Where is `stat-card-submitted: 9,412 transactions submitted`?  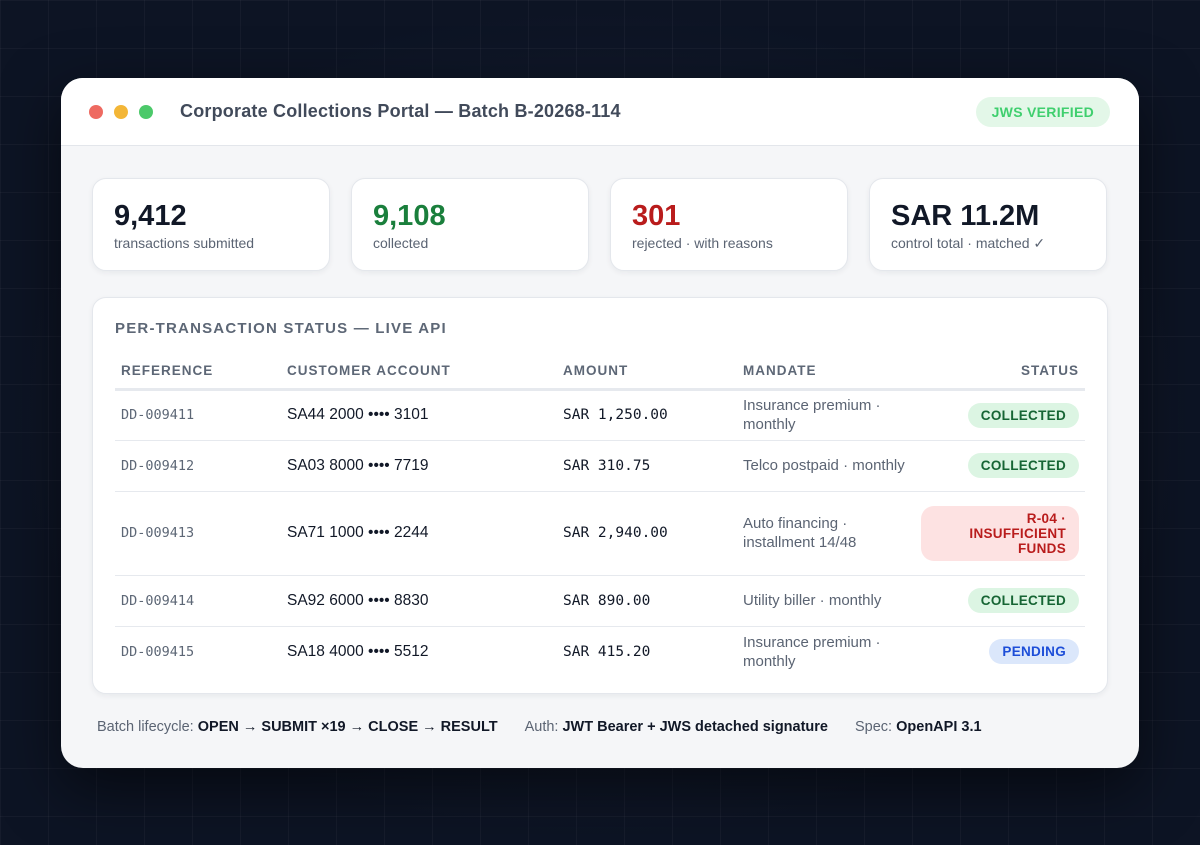 stat-card-submitted: 9,412 transactions submitted is located at coordinates (211, 224).